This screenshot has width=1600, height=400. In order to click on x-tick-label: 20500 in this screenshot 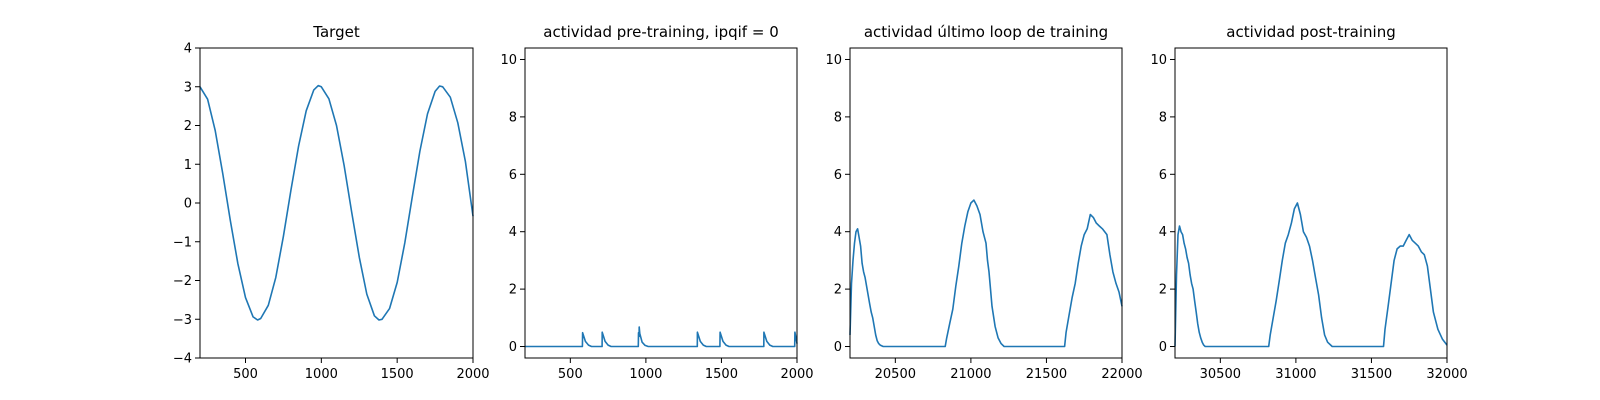, I will do `click(895, 374)`.